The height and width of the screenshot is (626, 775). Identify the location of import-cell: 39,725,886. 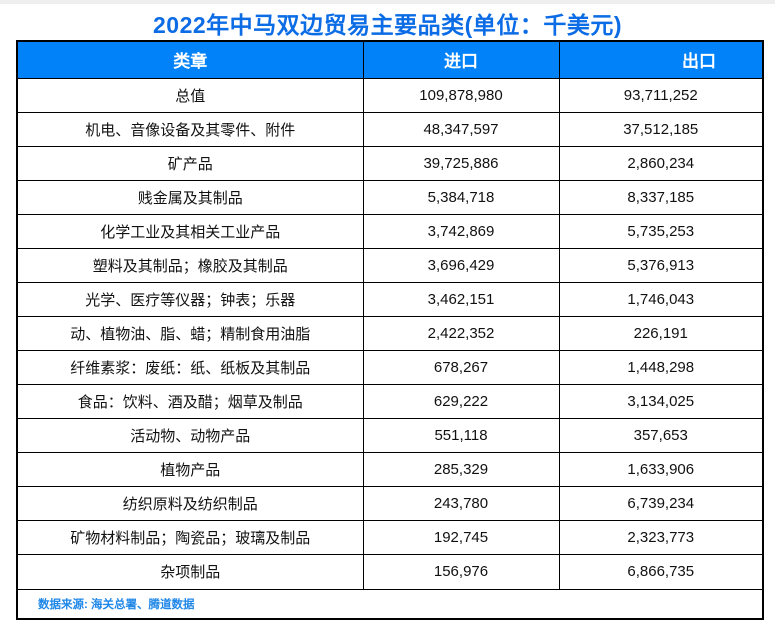
(461, 163).